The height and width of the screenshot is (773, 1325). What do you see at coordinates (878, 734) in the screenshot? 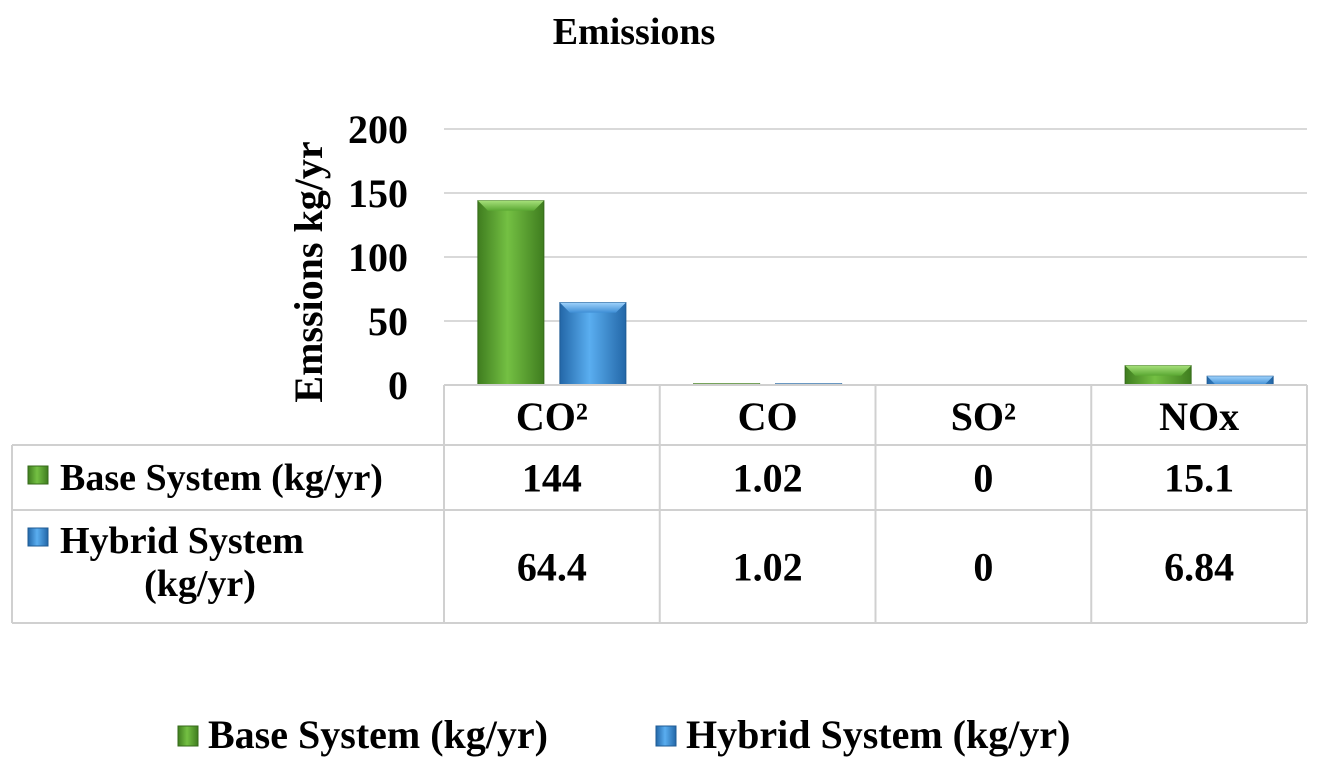
I see `legend-label: Hybrid System (kg/yr)` at bounding box center [878, 734].